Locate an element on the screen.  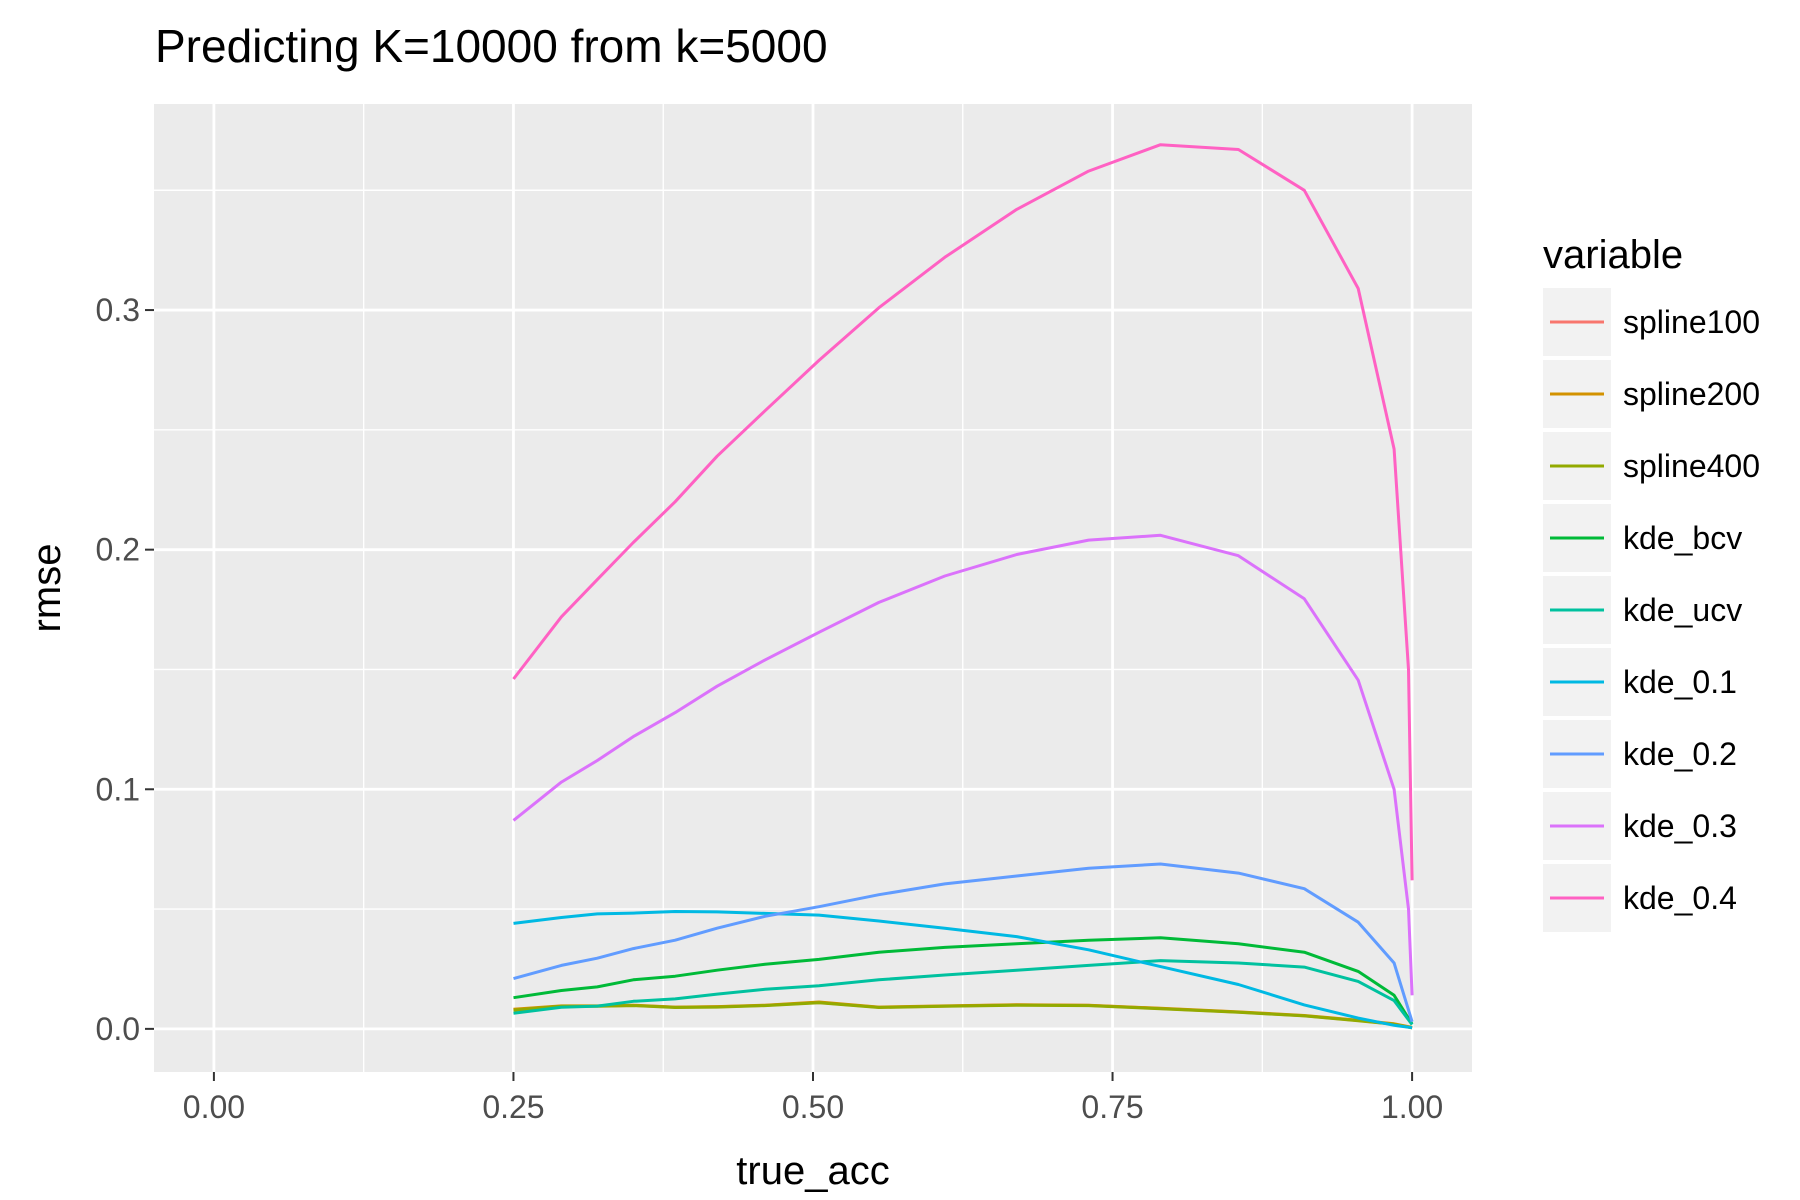
legend-label: kde_0.2 is located at coordinates (1680, 754).